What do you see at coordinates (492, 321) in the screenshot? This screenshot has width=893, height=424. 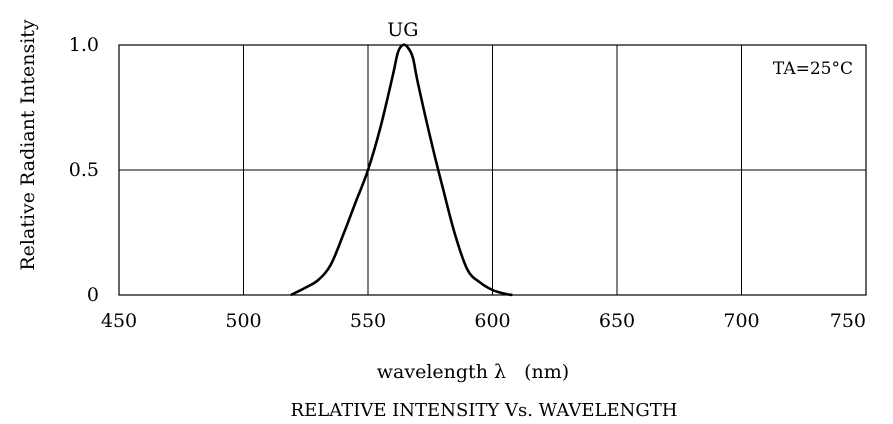 I see `x-tick-label: 600` at bounding box center [492, 321].